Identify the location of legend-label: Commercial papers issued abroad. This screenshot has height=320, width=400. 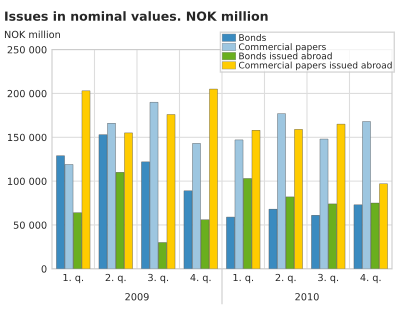
(315, 66).